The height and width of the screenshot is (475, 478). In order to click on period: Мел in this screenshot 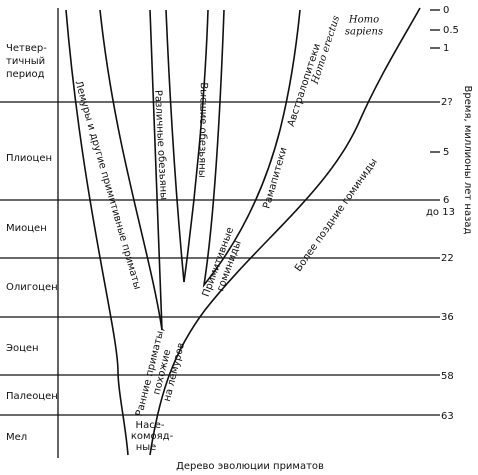, I will do `click(16, 437)`.